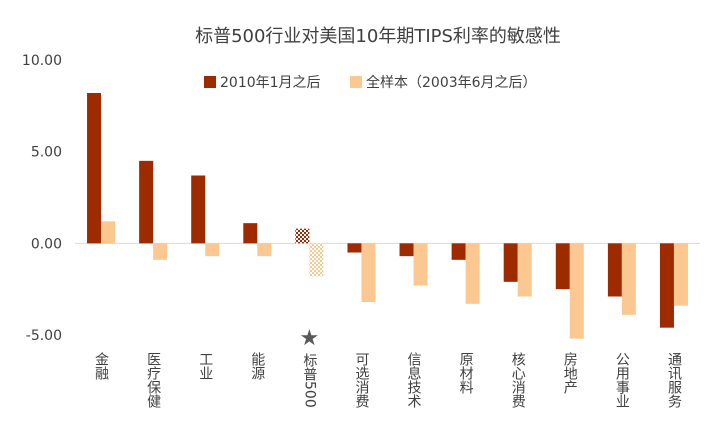  Describe the element at coordinates (101, 366) in the screenshot. I see `category-label: 金融` at that location.